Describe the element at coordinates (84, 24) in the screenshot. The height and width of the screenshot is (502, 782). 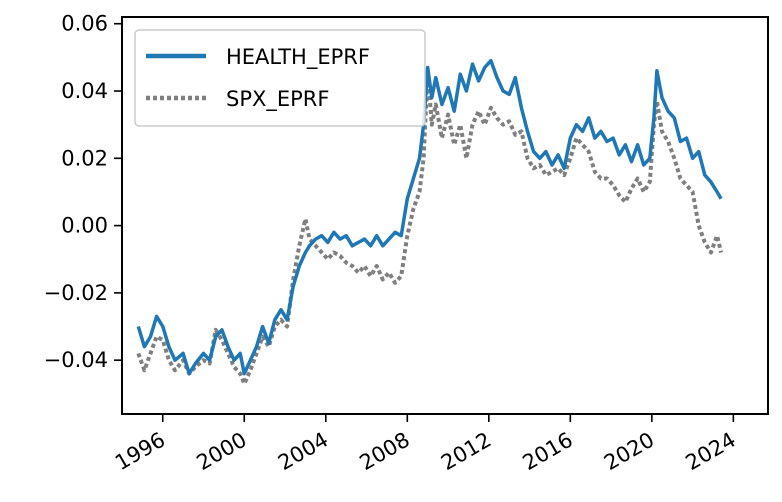
I see `y-tick-label: 0.06` at that location.